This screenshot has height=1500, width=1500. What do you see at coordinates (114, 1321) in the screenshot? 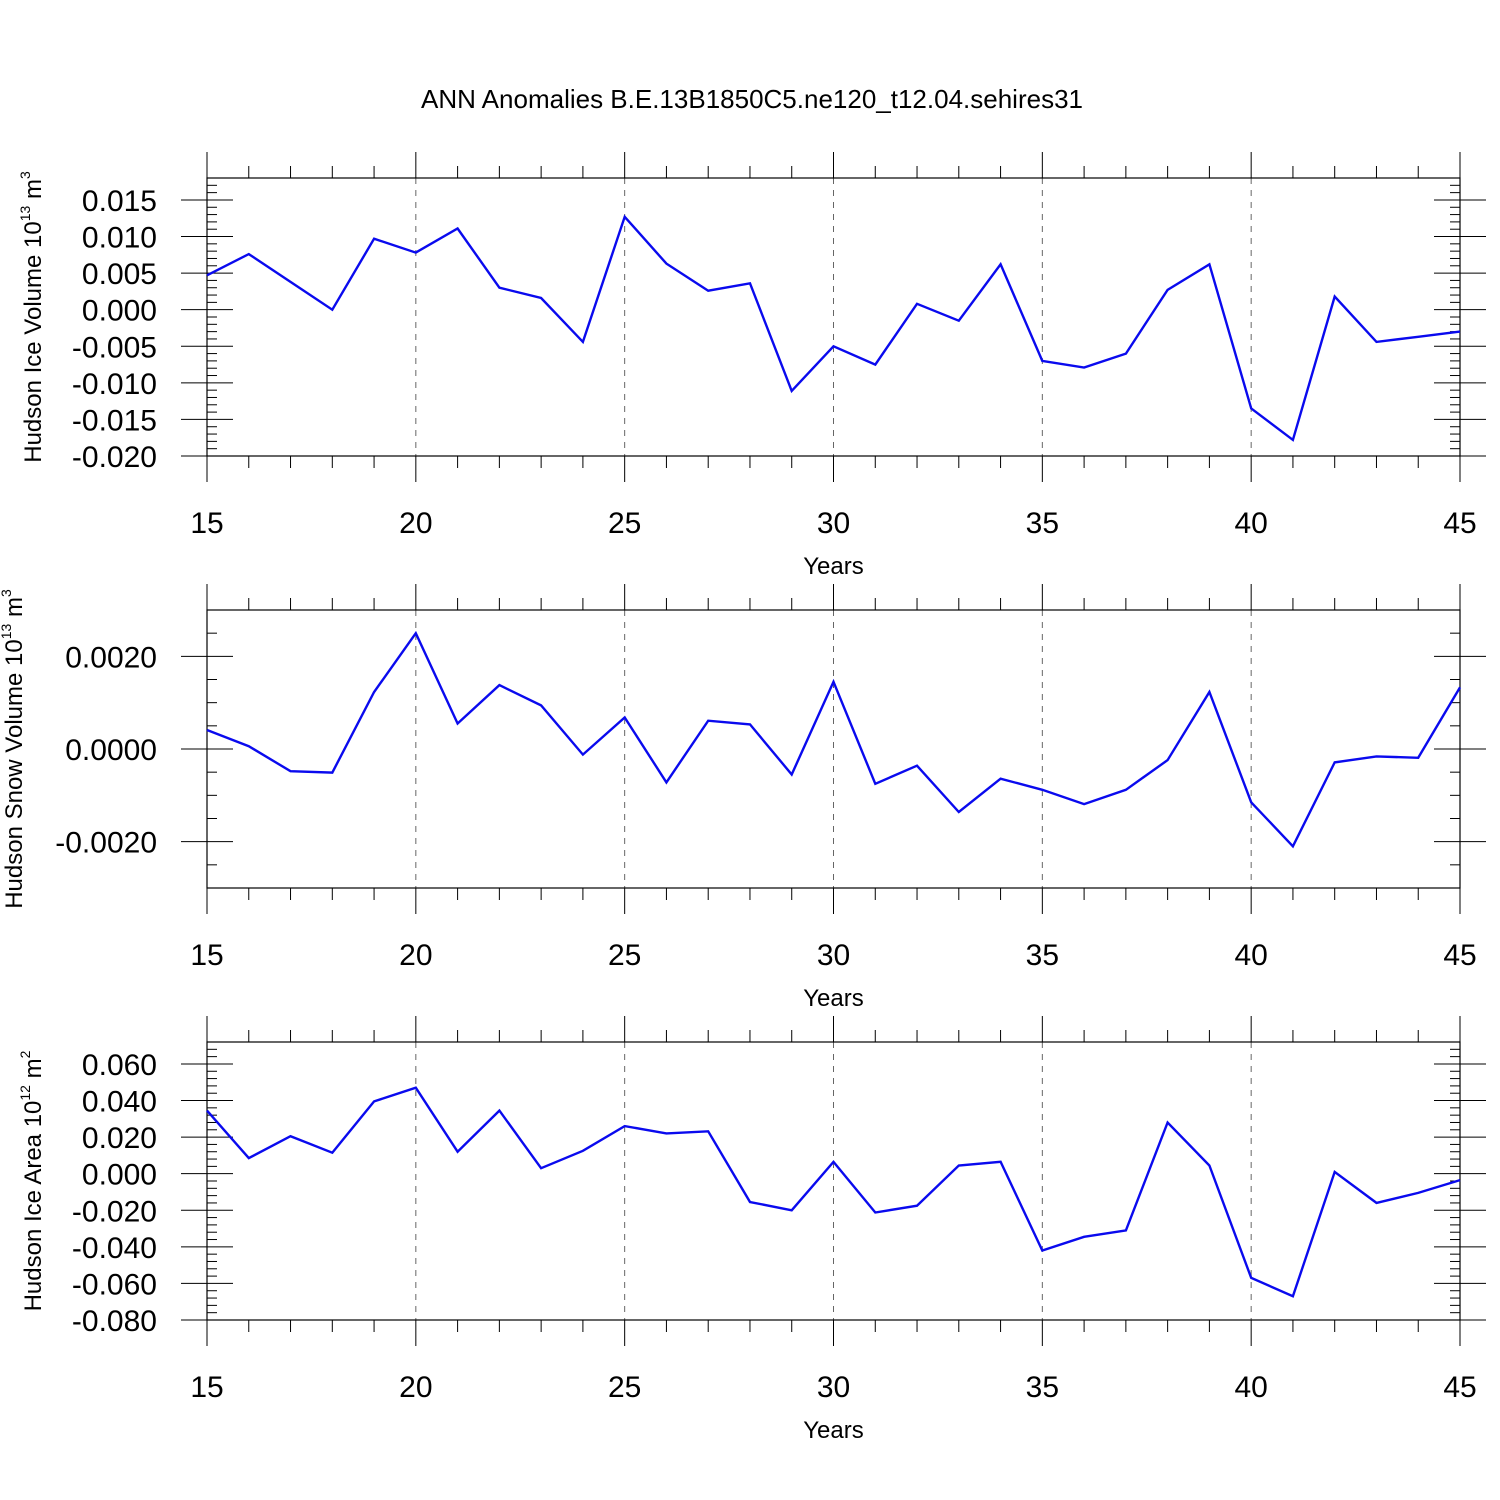
I see `y-tick-label: -0.080` at bounding box center [114, 1321].